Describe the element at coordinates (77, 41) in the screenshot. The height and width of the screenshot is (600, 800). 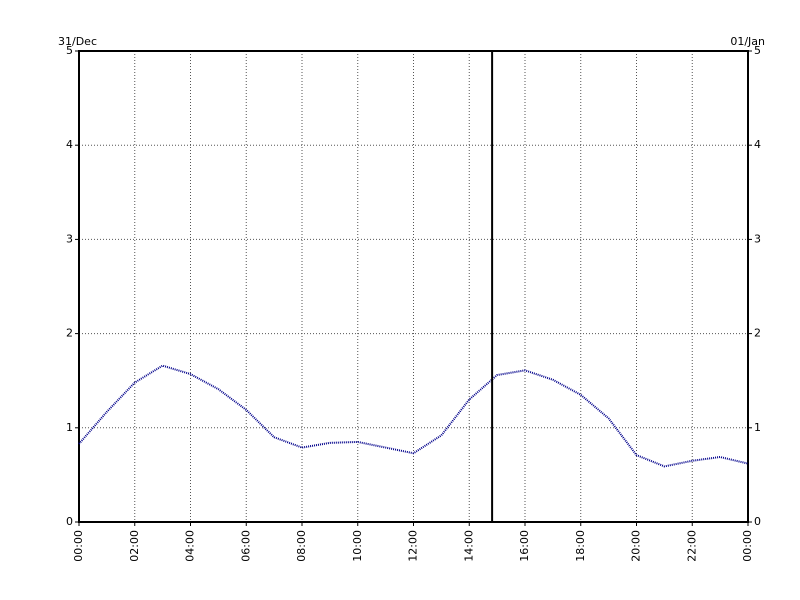
I see `date-label-left: 31/Dec` at that location.